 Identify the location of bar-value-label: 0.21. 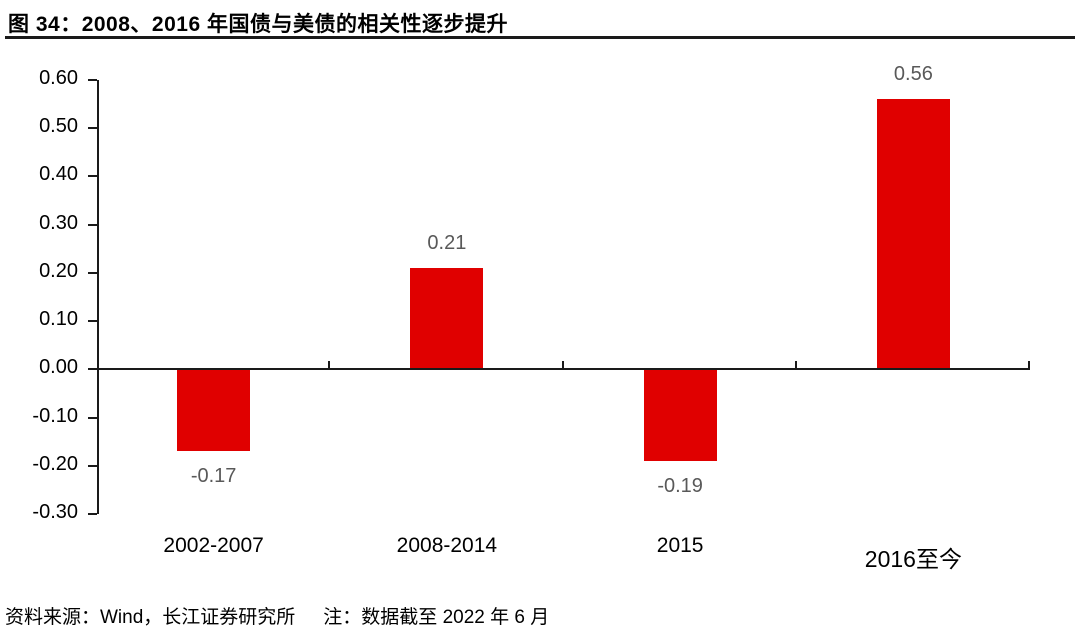
(447, 243).